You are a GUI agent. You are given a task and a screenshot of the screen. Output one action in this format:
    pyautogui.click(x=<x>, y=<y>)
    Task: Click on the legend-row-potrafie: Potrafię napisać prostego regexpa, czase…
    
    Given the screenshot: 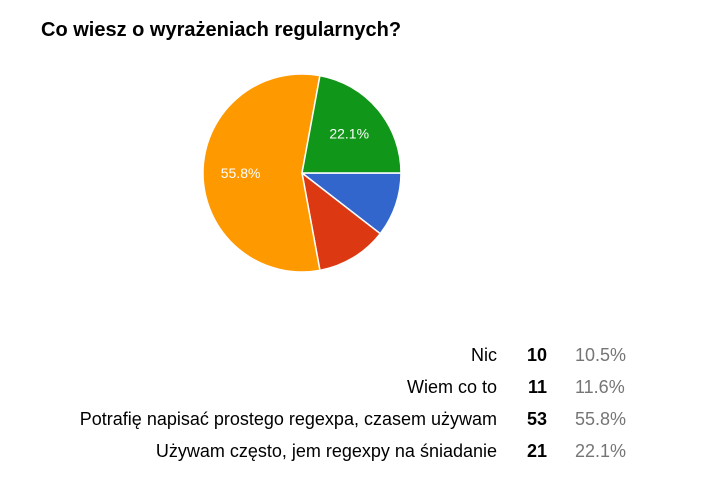 What is the action you would take?
    pyautogui.click(x=360, y=419)
    